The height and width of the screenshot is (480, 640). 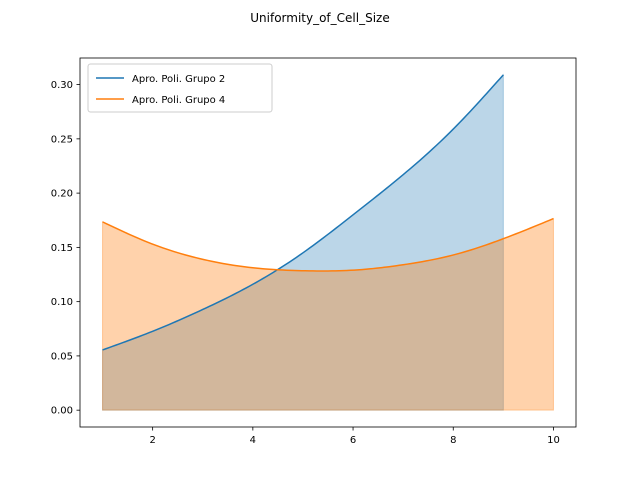 What do you see at coordinates (62, 85) in the screenshot?
I see `y-tick-label: 0.30` at bounding box center [62, 85].